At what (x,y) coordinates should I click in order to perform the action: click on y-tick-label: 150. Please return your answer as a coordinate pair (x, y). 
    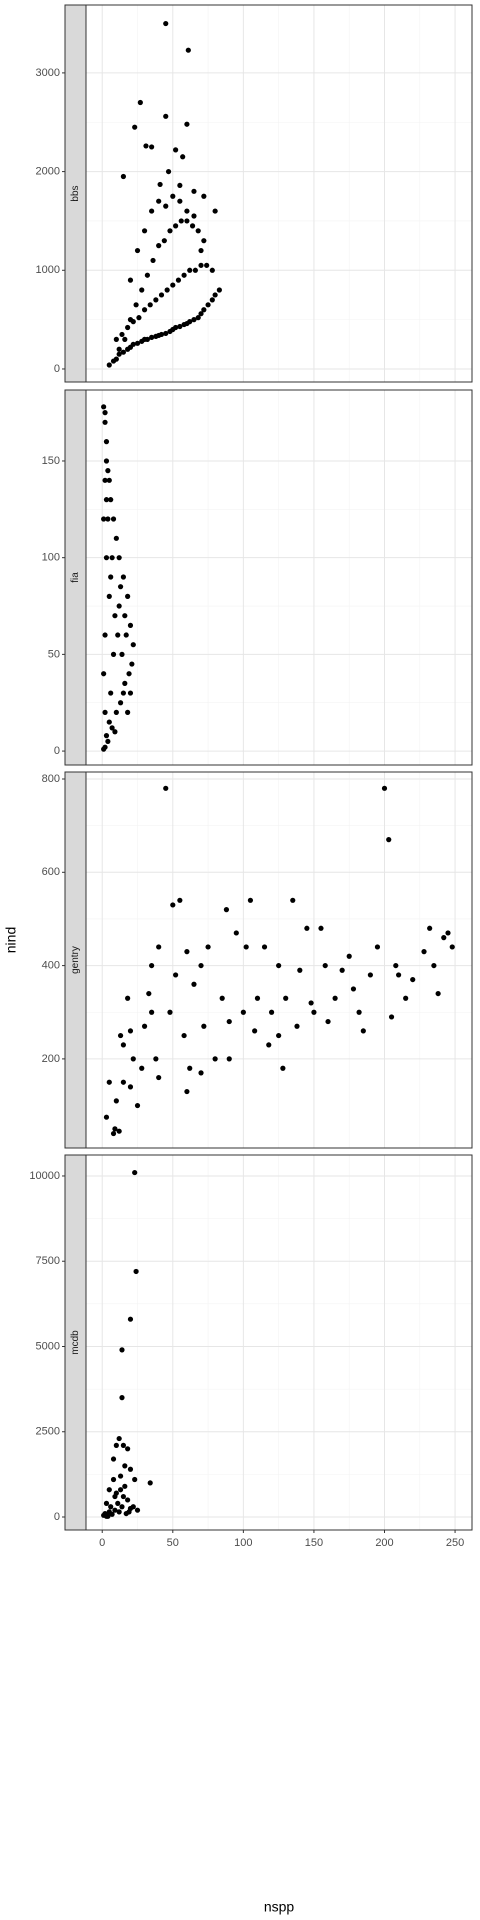
    Looking at the image, I should click on (51, 461).